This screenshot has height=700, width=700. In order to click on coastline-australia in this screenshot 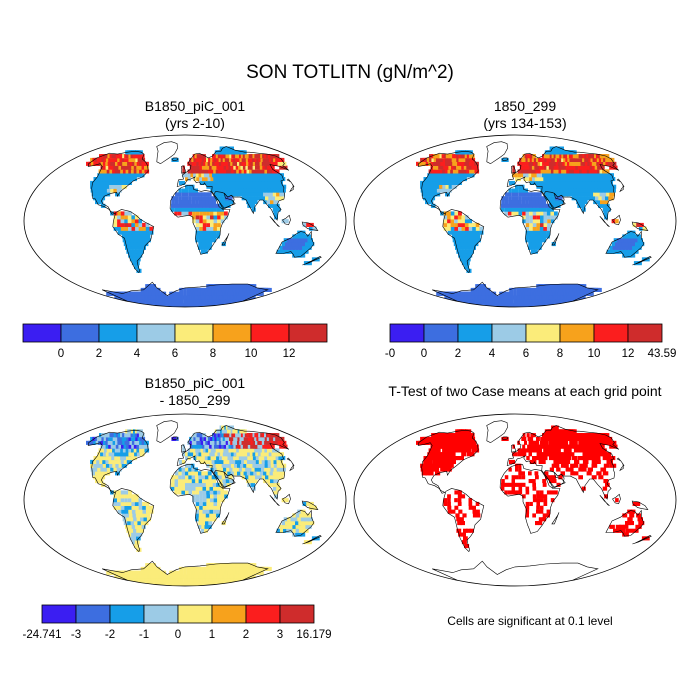, I will do `click(625, 244)`.